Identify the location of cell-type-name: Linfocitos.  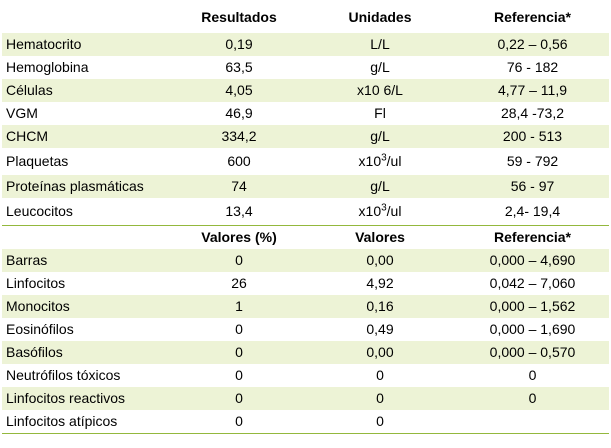
(88, 283).